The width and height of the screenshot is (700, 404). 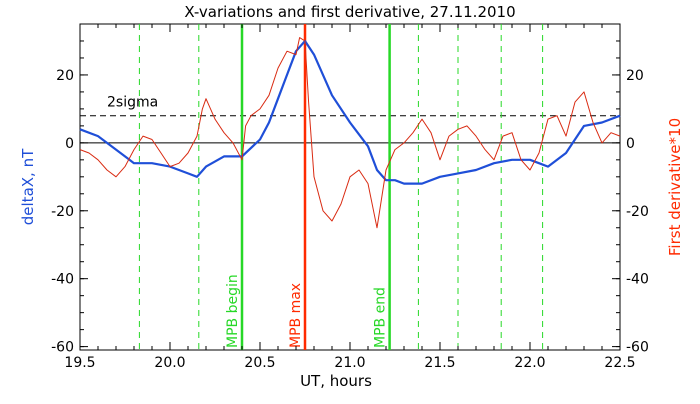 What do you see at coordinates (69, 144) in the screenshot?
I see `y-tick-label-left: 0` at bounding box center [69, 144].